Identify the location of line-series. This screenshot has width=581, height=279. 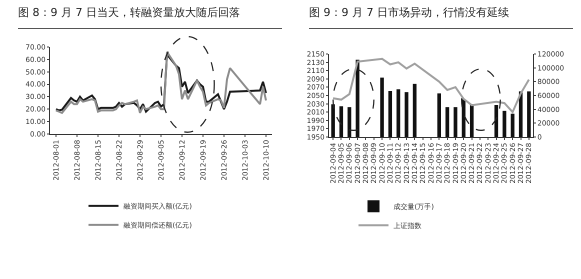
(431, 86).